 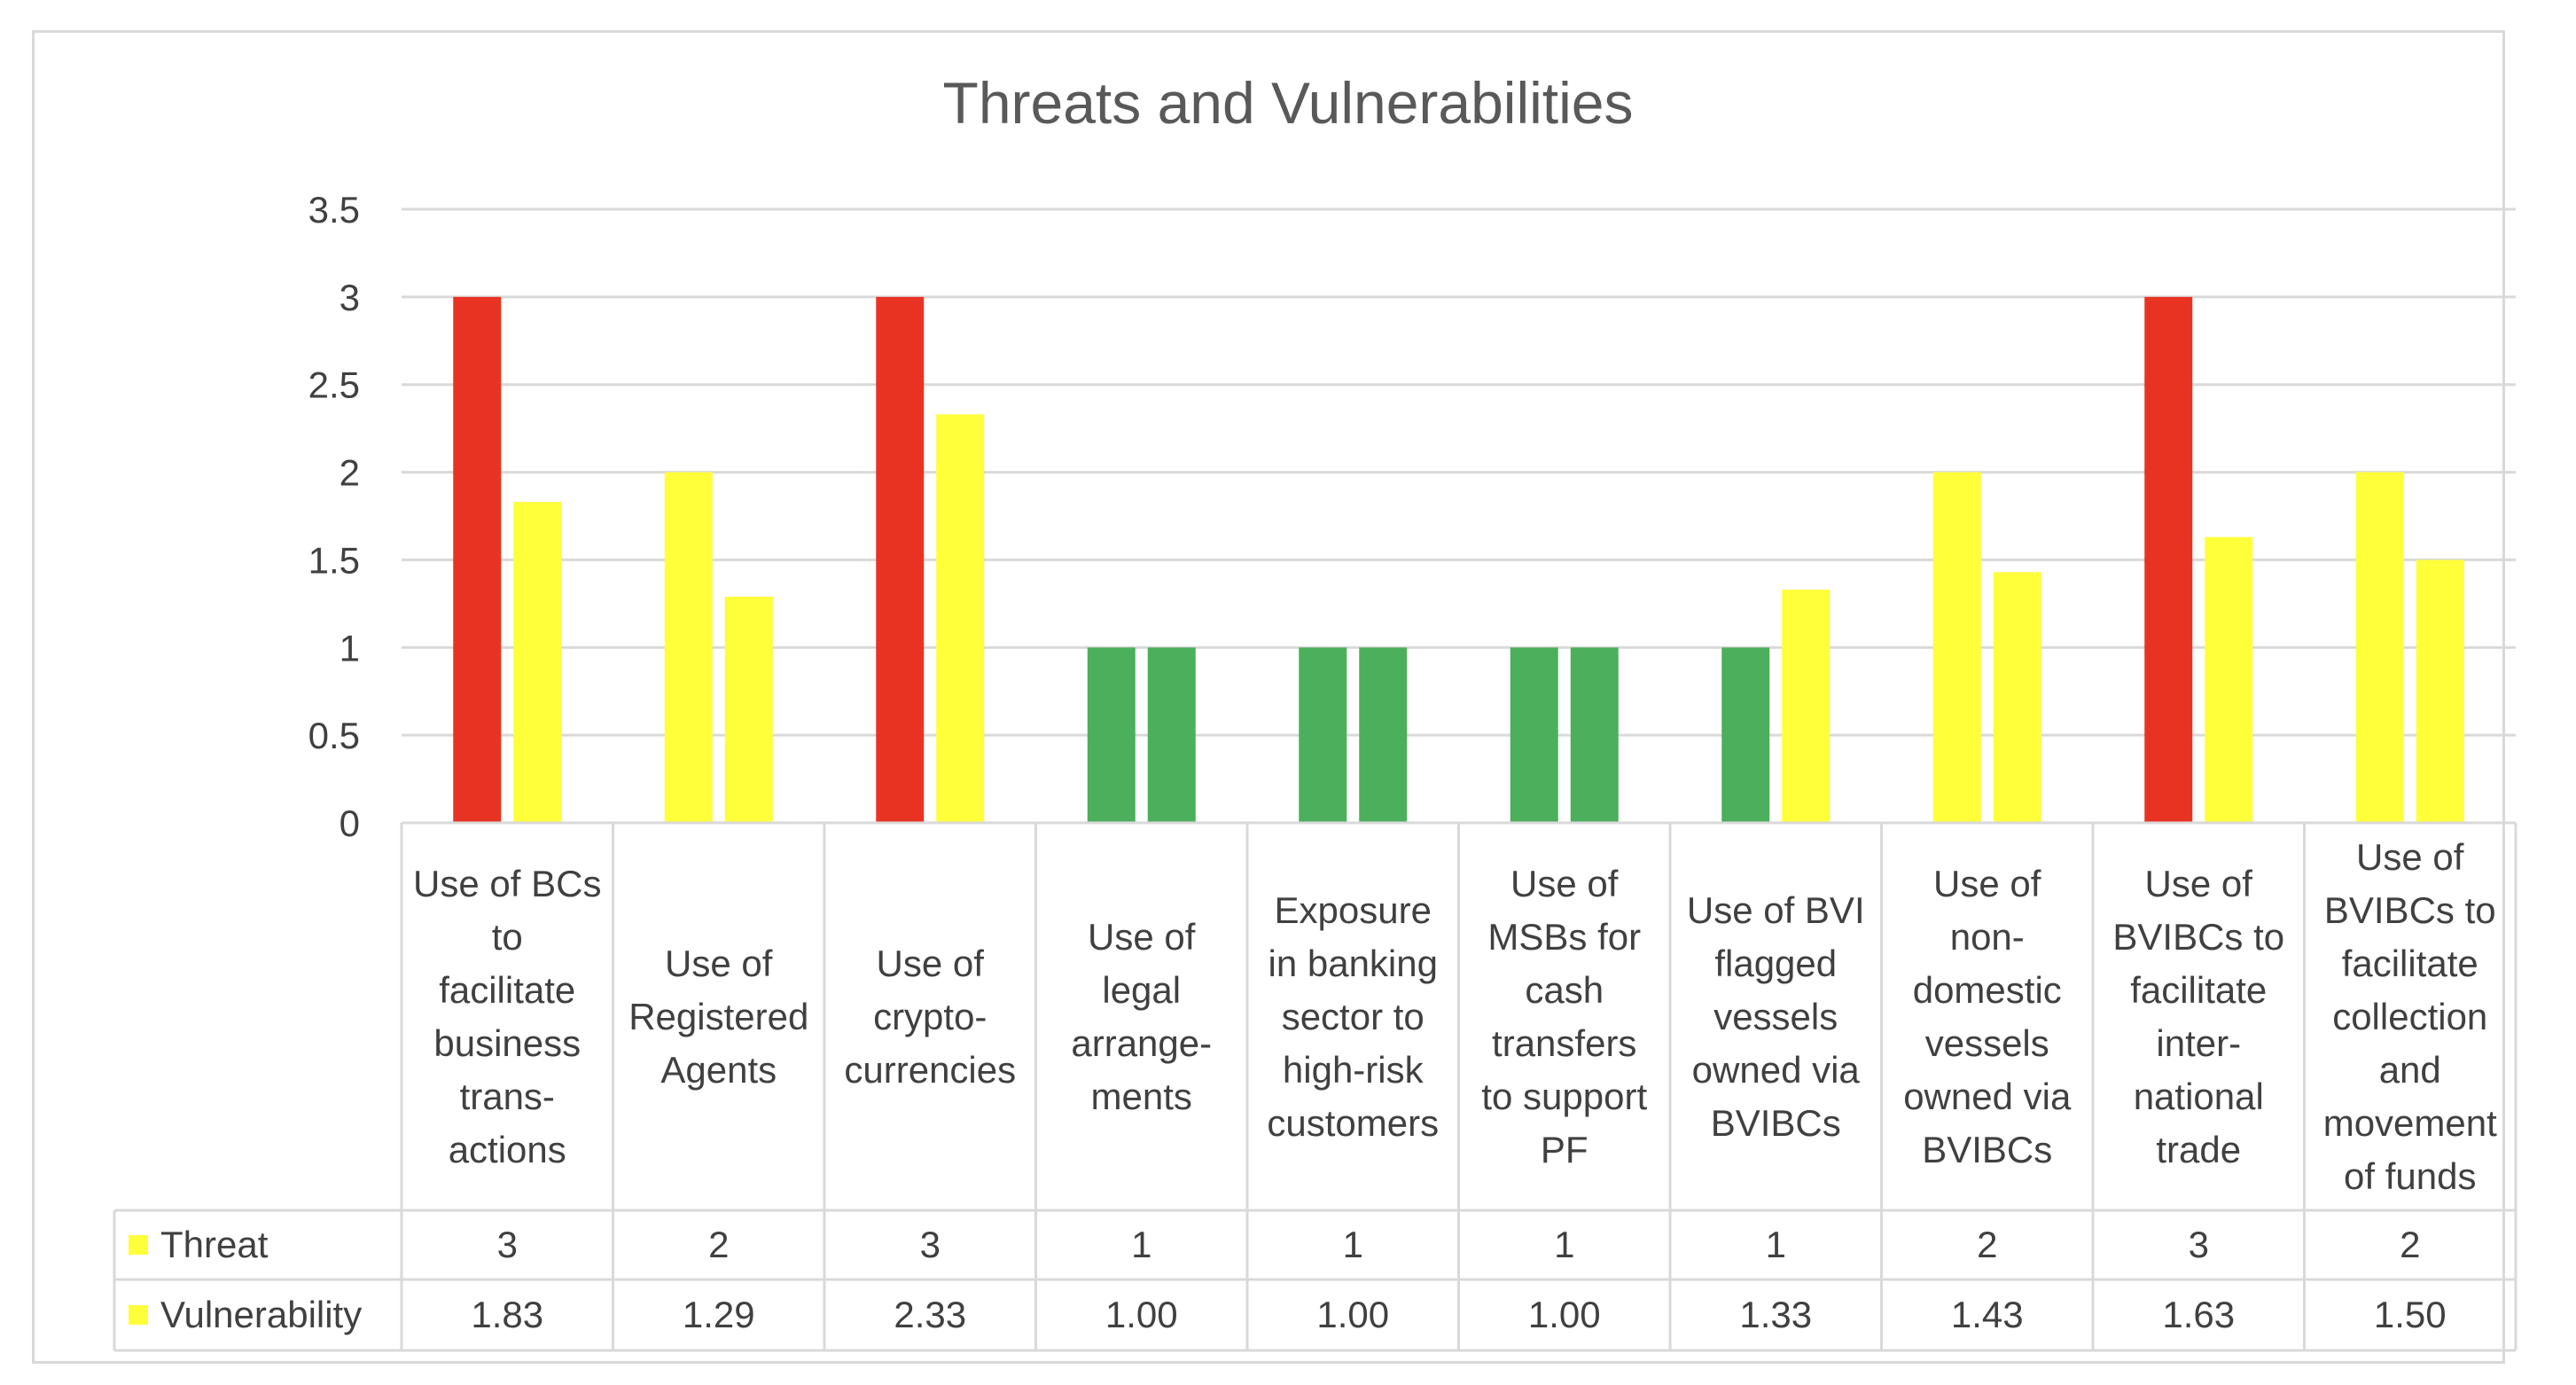 I want to click on category-label-line: high-risk, so click(x=1353, y=1069).